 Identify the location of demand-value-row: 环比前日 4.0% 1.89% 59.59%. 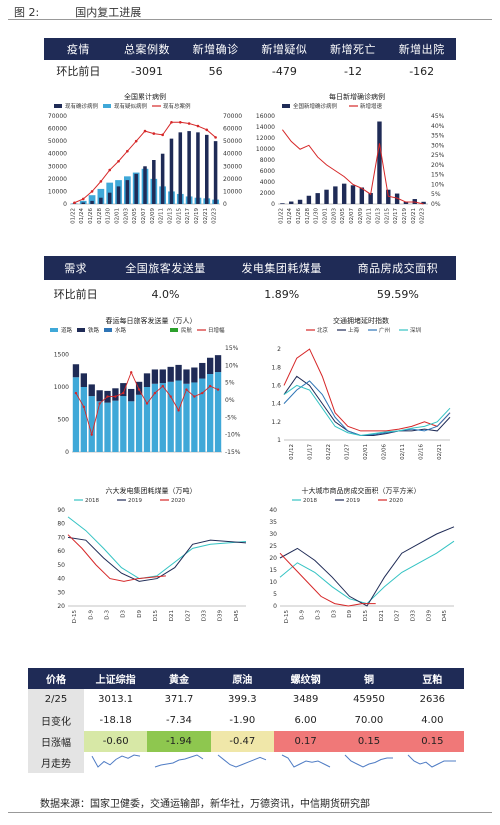
(250, 294).